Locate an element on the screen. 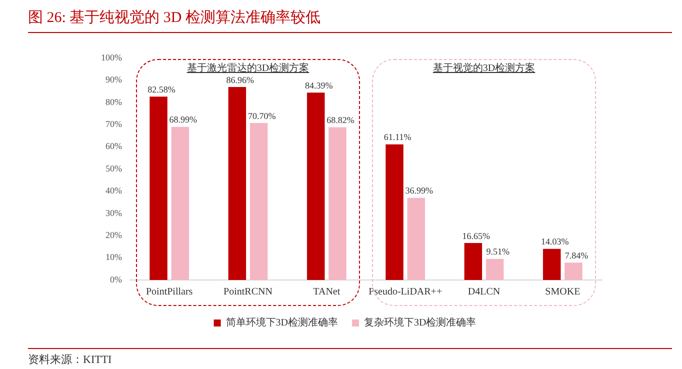 The image size is (682, 369). y-tick-label: 40% is located at coordinates (114, 191).